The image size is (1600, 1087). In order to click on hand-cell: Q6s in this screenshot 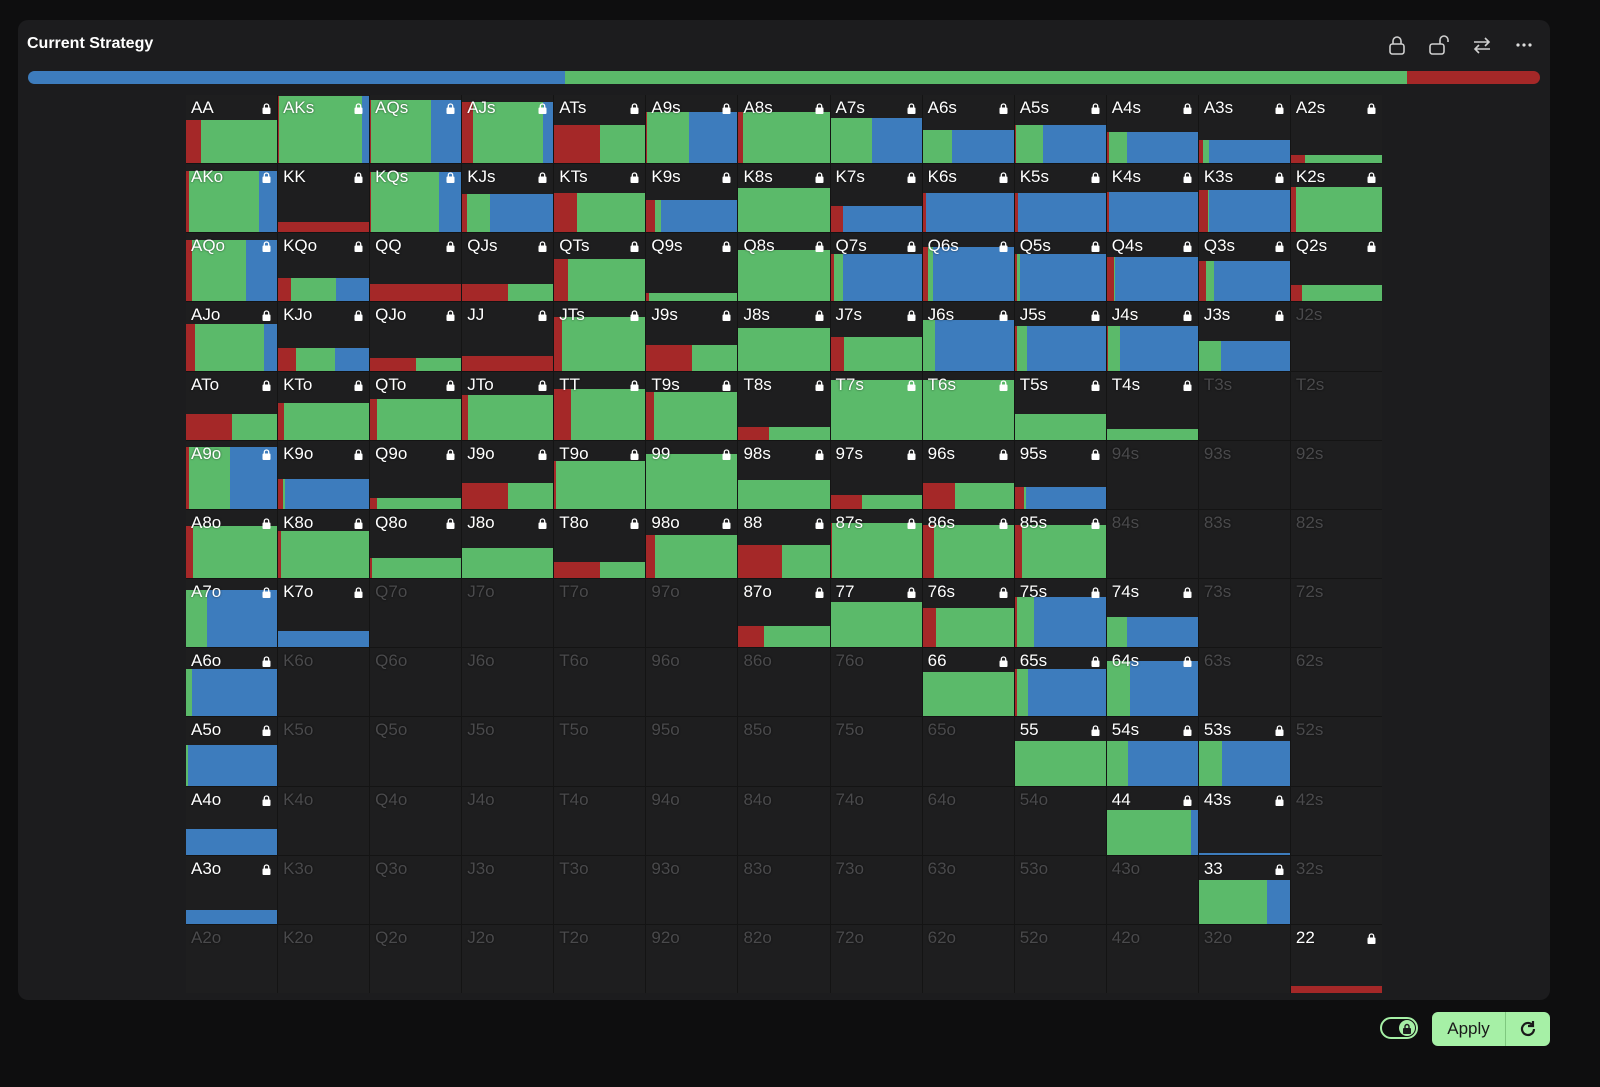, I will do `click(968, 267)`.